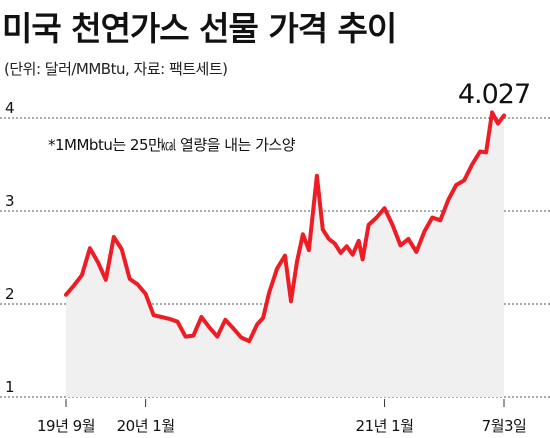 The height and width of the screenshot is (438, 550). Describe the element at coordinates (10, 201) in the screenshot. I see `y-tick-label: 3` at that location.